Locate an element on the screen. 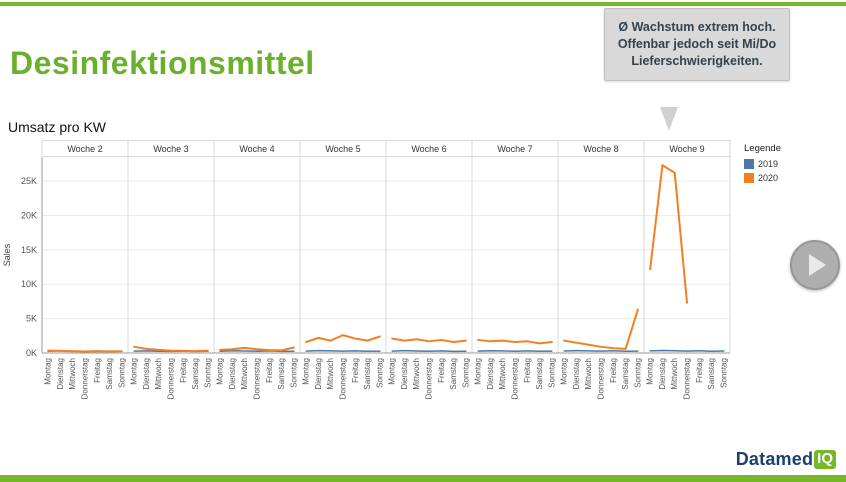  svg-text: 0K is located at coordinates (31, 353).